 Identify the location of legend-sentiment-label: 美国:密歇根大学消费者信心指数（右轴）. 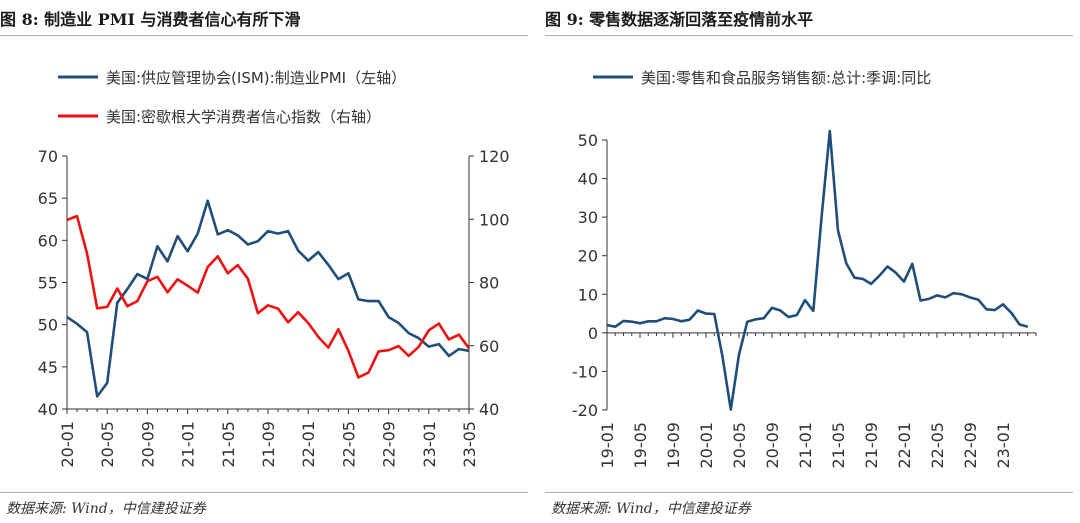
(243, 117).